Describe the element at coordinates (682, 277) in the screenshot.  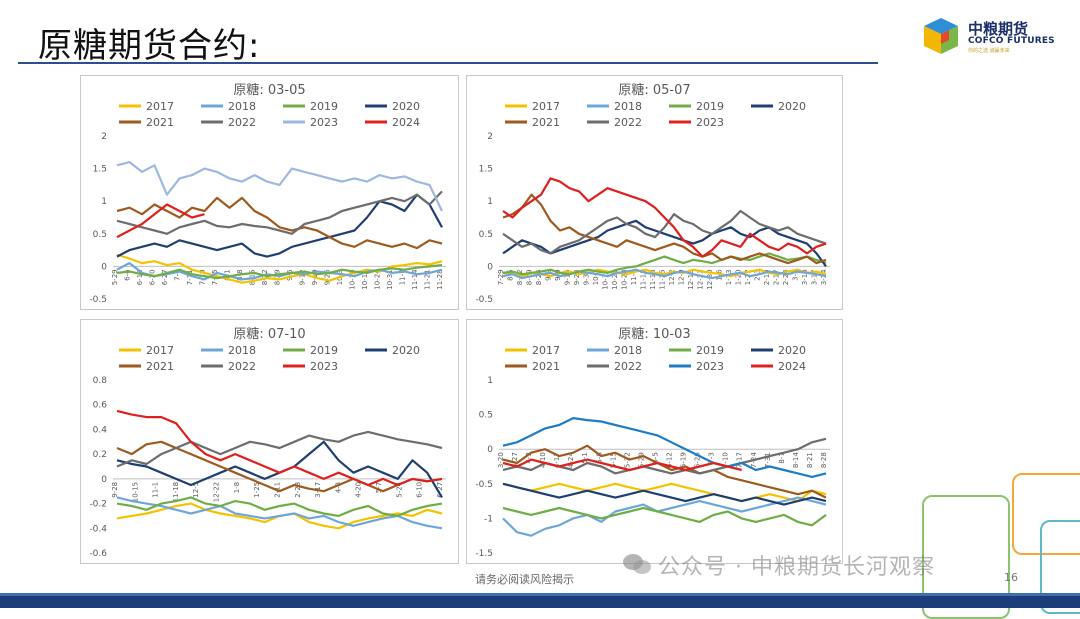
I see `x-tick-label: 12-9` at that location.